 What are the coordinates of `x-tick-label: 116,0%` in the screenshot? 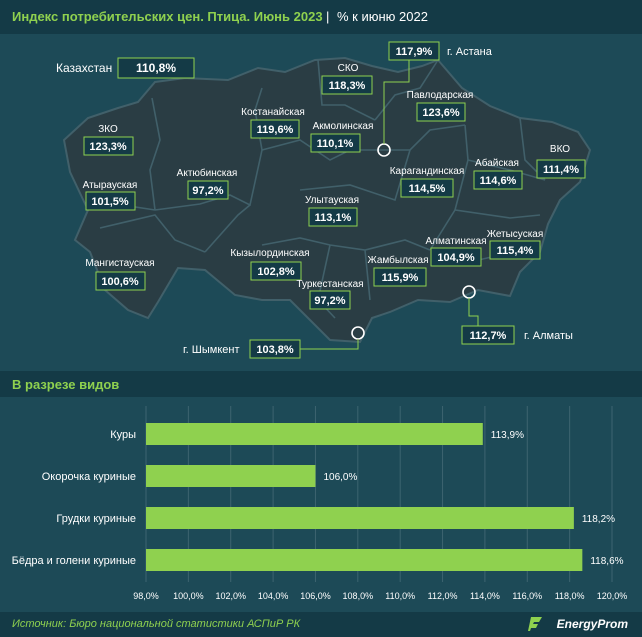 It's located at (527, 596).